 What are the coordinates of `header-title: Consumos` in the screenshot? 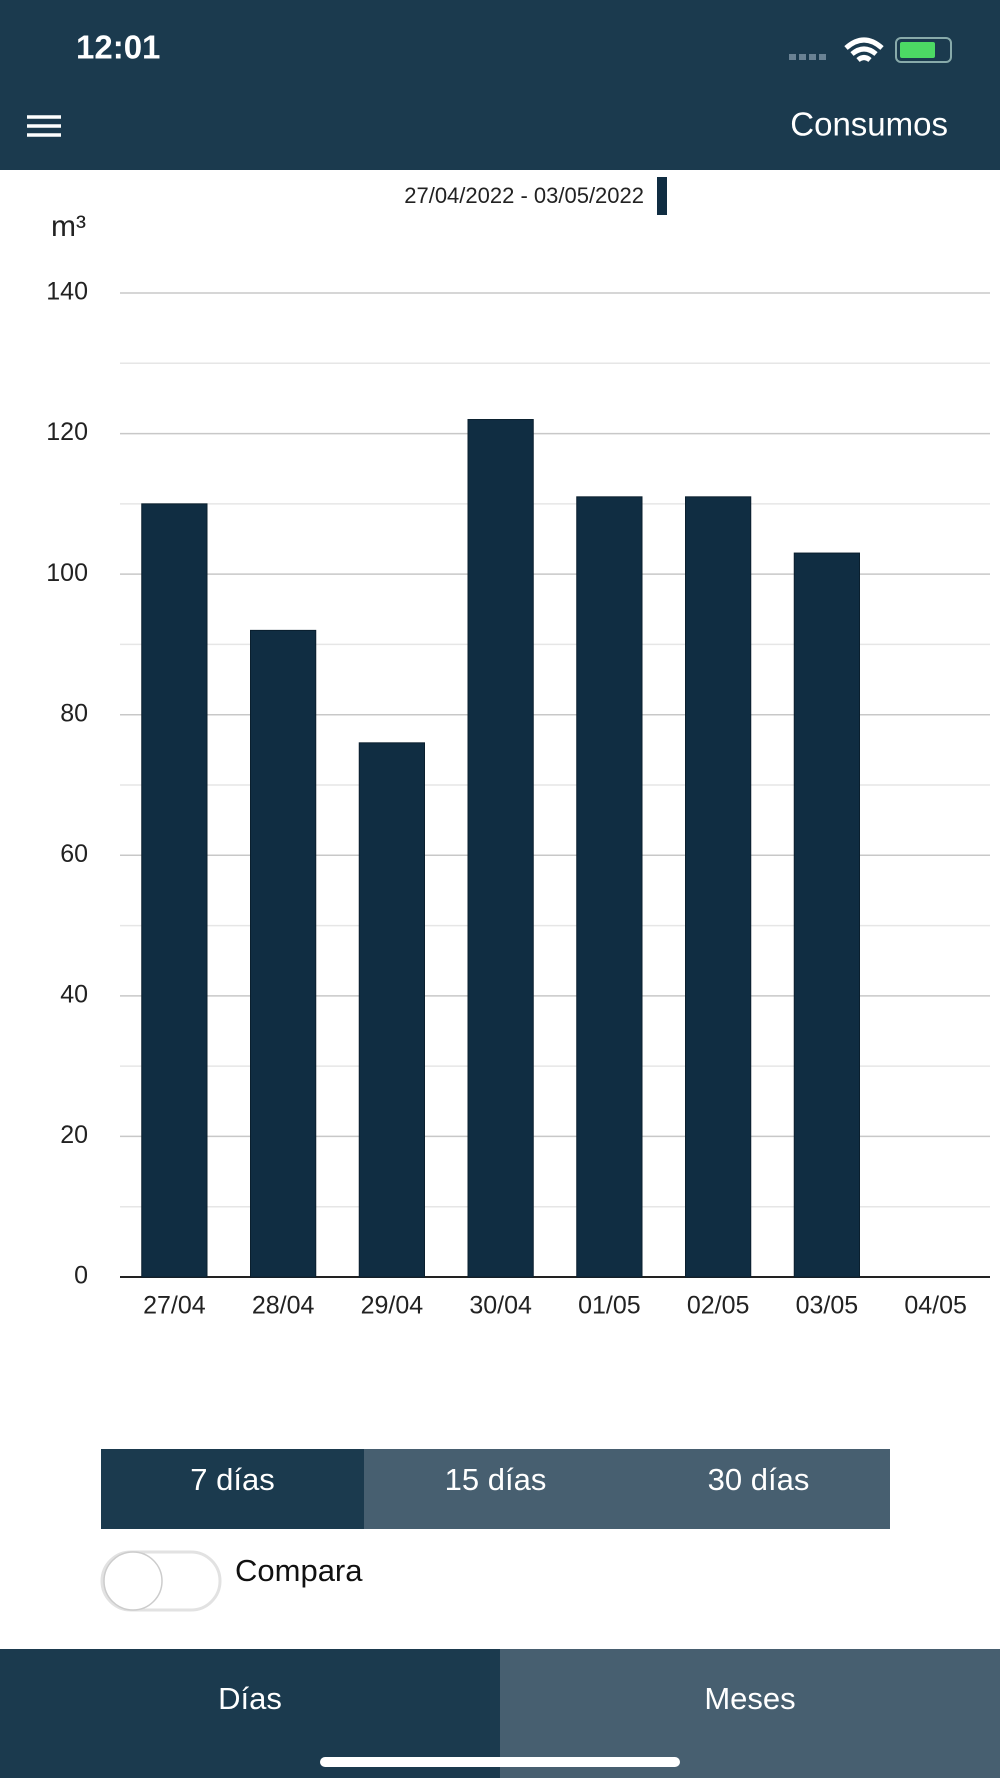 It's located at (869, 124).